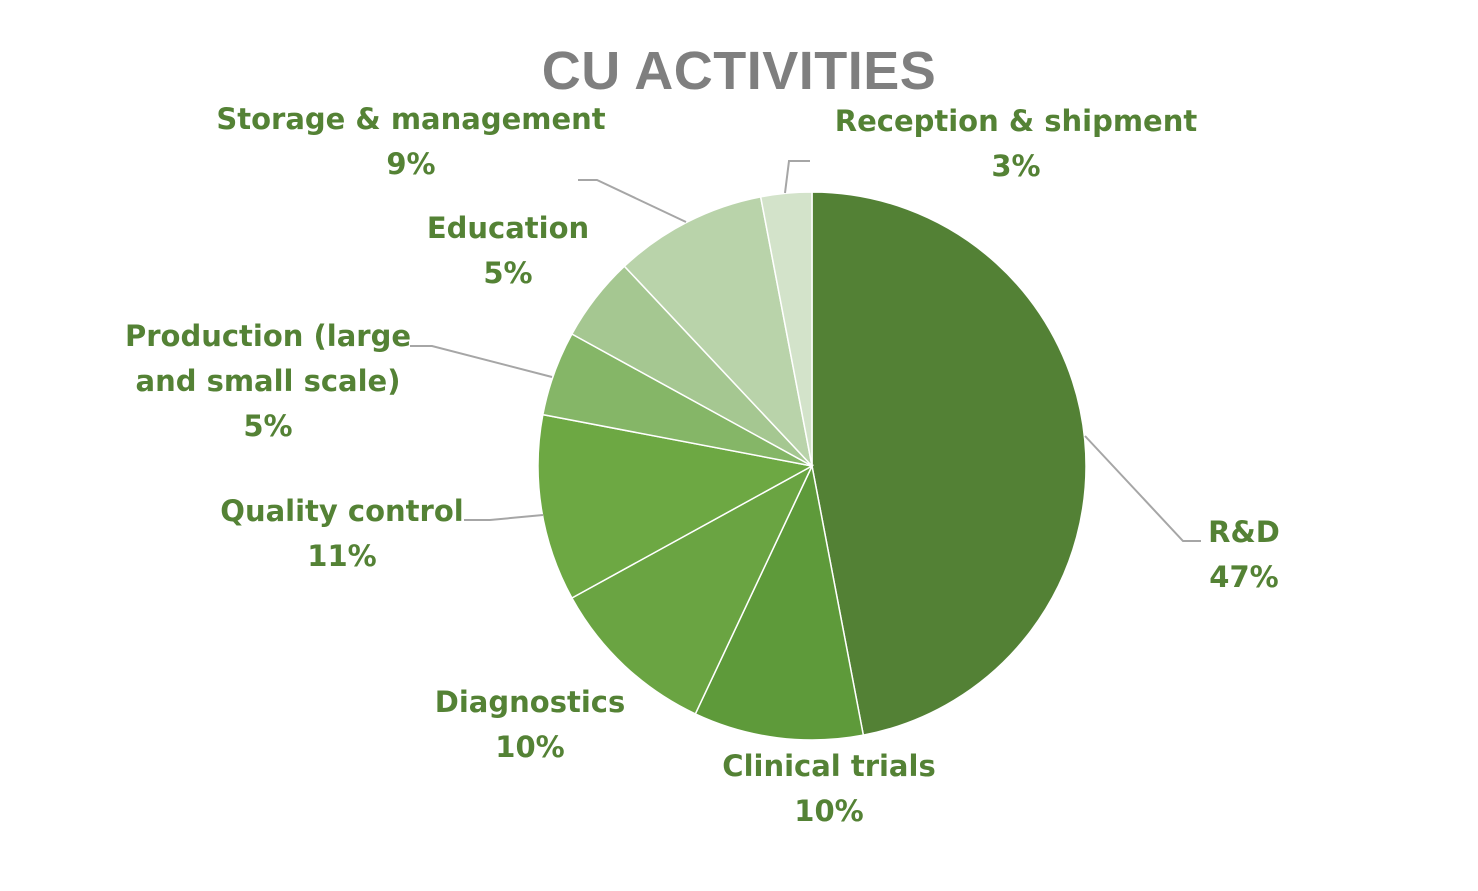  I want to click on data-label-value: 47%, so click(1243, 577).